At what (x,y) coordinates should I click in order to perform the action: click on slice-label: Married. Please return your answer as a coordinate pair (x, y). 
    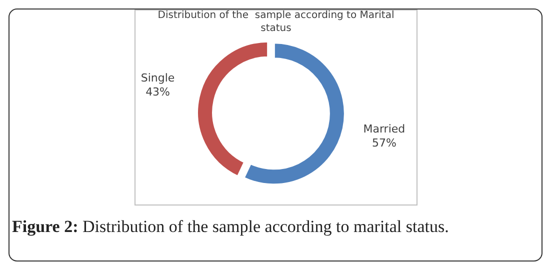
    Looking at the image, I should click on (384, 129).